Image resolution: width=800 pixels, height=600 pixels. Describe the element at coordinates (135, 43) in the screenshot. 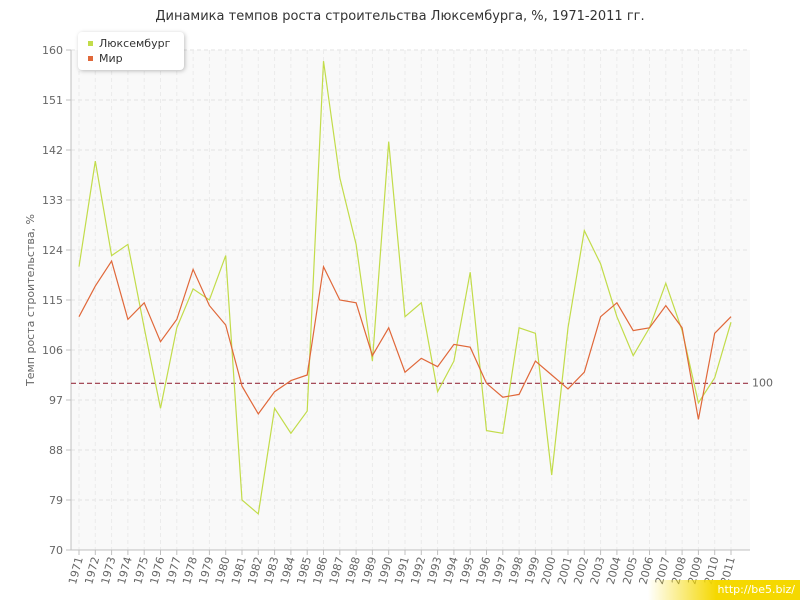

I see `legend-label-luxembourg: Люксембург` at that location.